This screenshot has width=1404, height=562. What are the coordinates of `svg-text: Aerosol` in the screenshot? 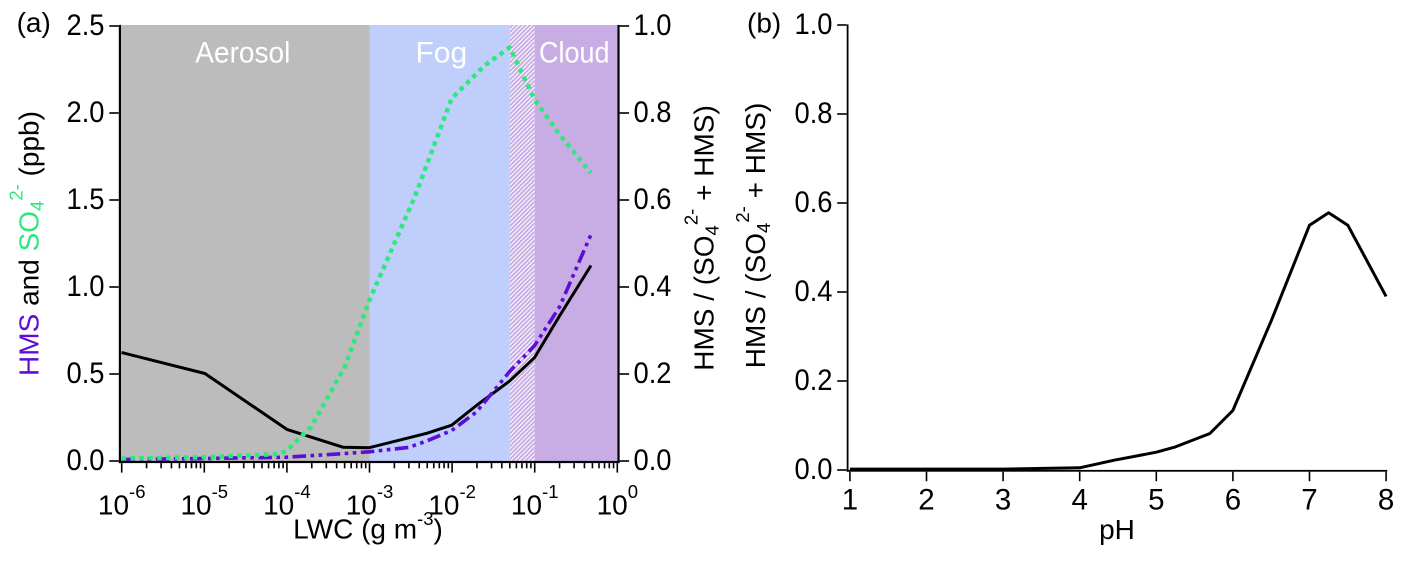 It's located at (242, 52).